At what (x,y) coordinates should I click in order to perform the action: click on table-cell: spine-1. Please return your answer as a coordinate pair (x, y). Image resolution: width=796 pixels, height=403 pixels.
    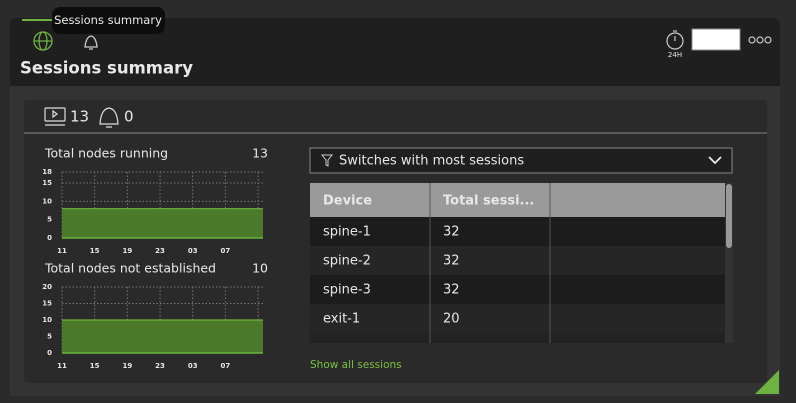
    Looking at the image, I should click on (347, 232).